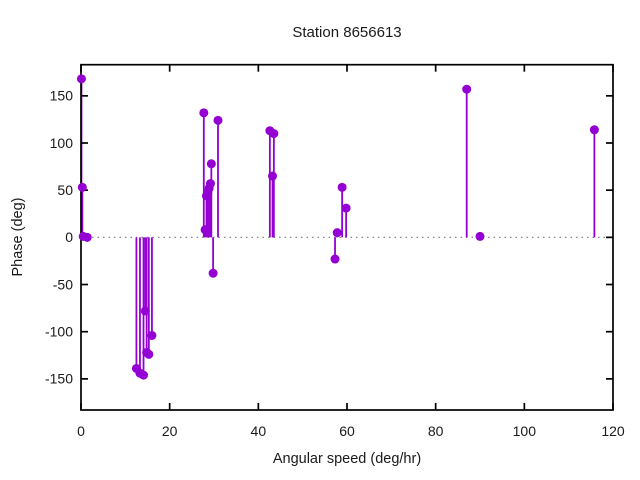  What do you see at coordinates (65, 190) in the screenshot?
I see `y-tick-label: 50` at bounding box center [65, 190].